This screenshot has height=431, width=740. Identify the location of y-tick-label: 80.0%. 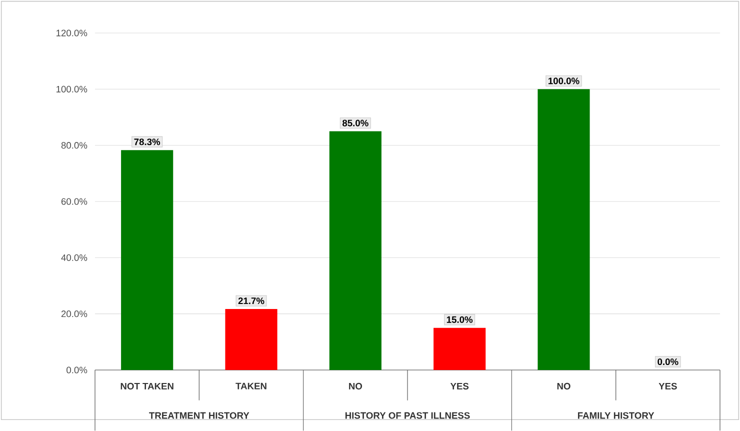
(74, 145).